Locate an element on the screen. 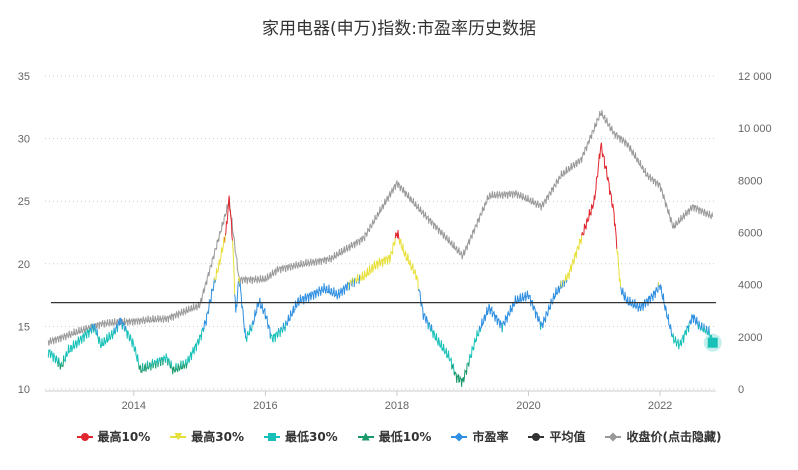  legend-item-close: 收盘价(点击隐藏) is located at coordinates (663, 436).